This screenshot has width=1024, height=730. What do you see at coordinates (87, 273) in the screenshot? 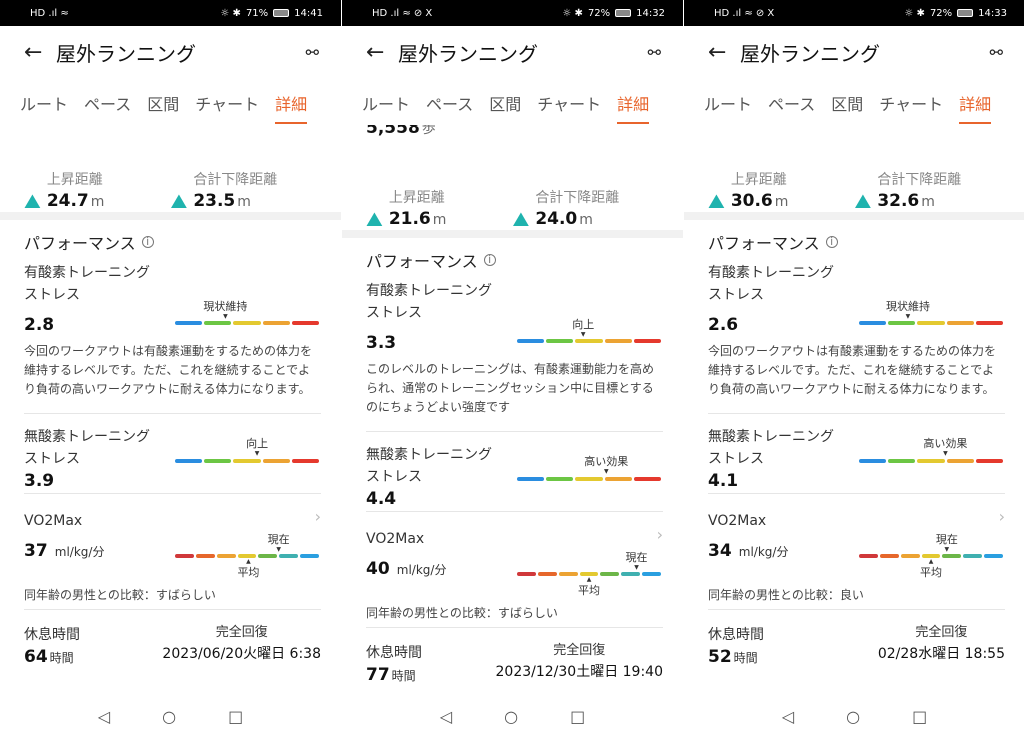
I see `aerobic-label: 有酸素トレーニング` at bounding box center [87, 273].